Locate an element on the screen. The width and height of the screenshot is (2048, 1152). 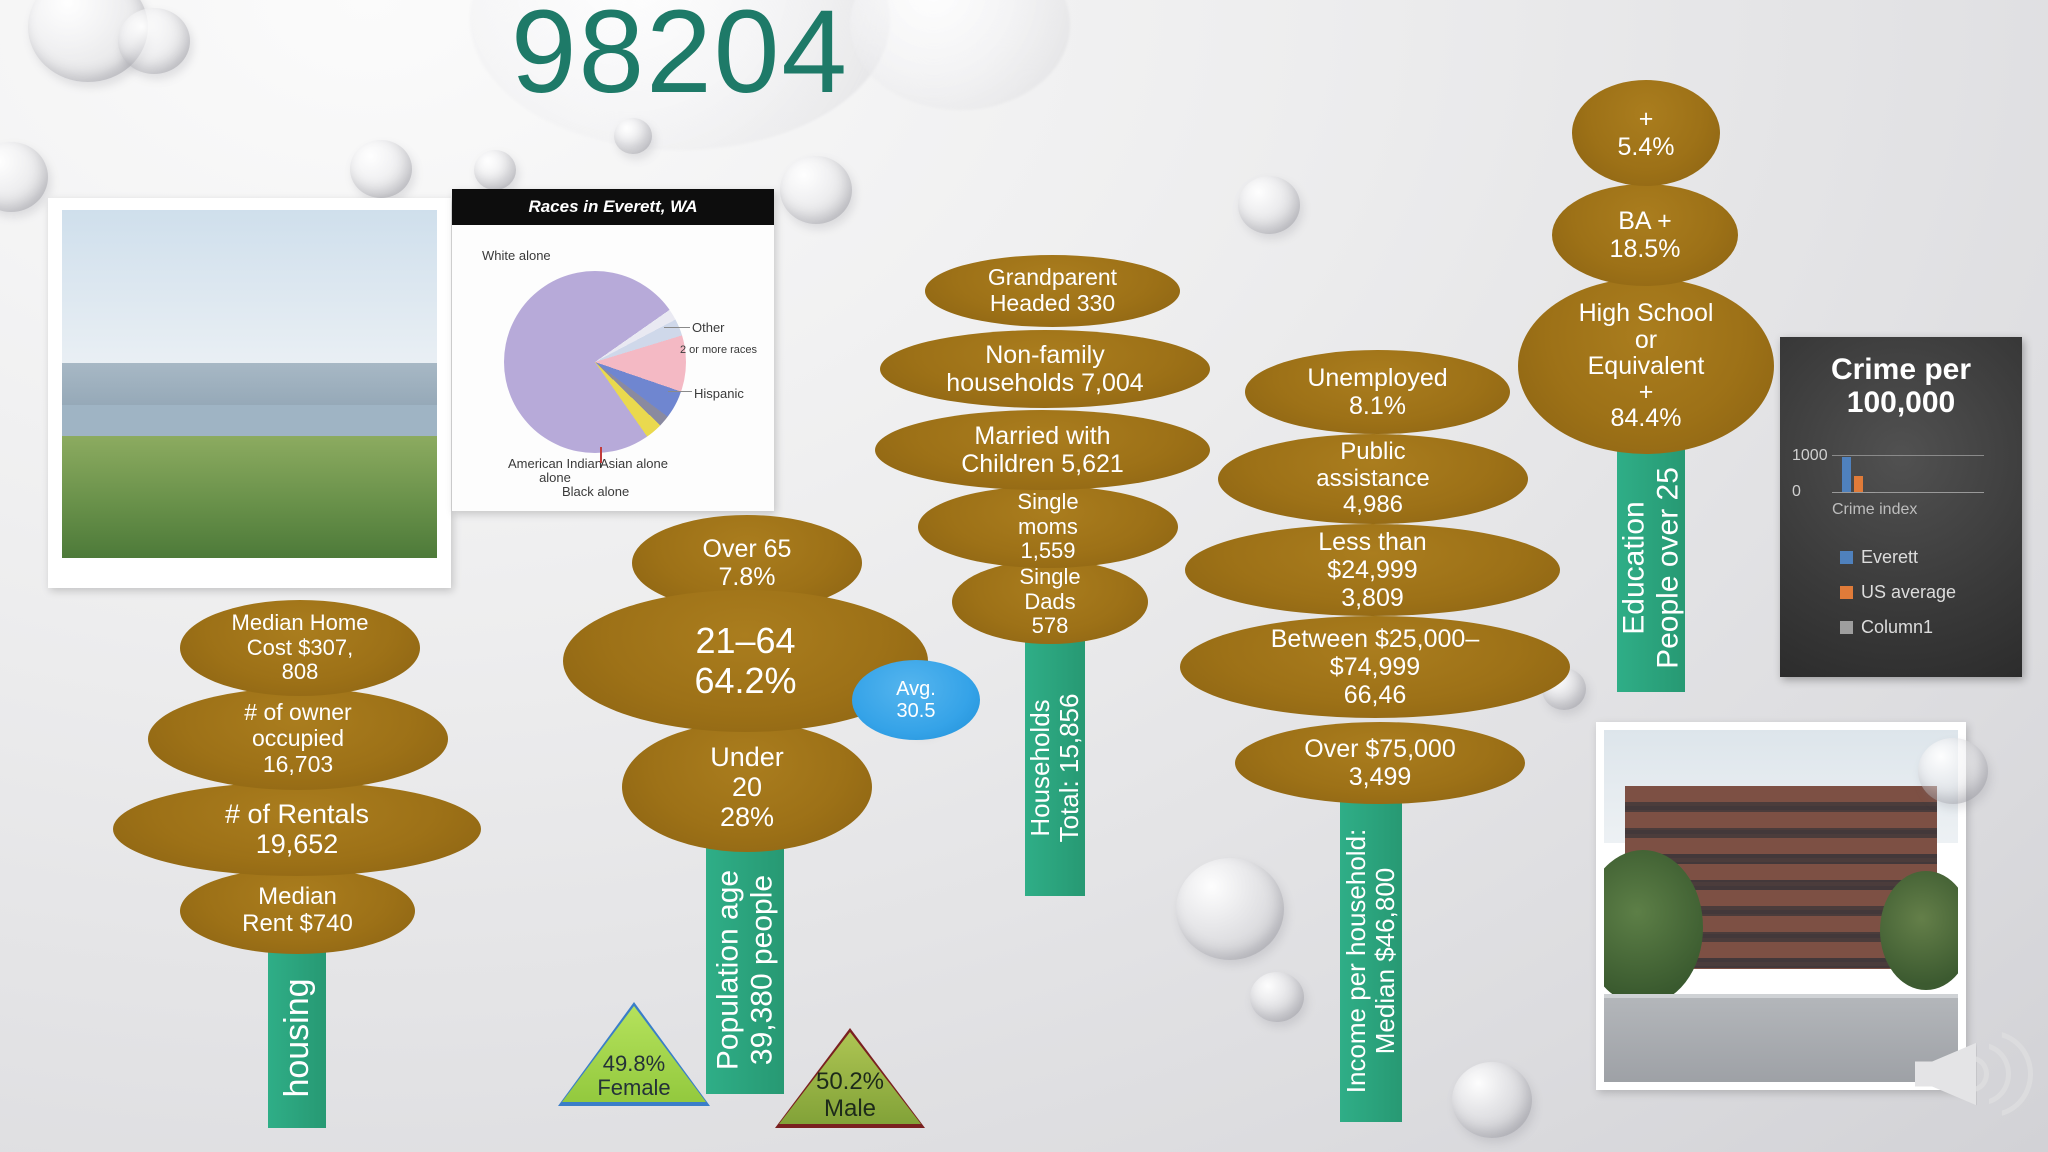
audio-speaker-icon is located at coordinates (1974, 1074).